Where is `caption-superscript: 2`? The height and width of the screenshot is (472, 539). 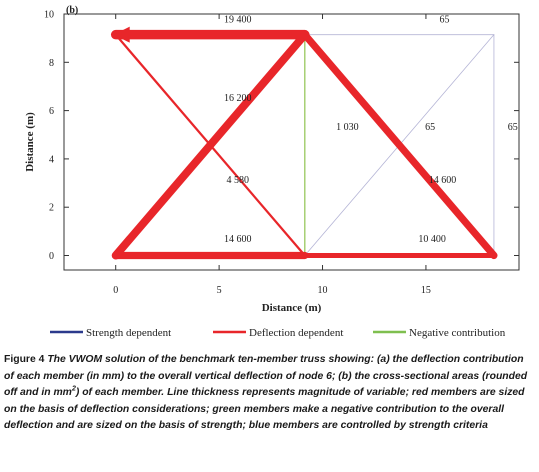 caption-superscript: 2 is located at coordinates (73, 389).